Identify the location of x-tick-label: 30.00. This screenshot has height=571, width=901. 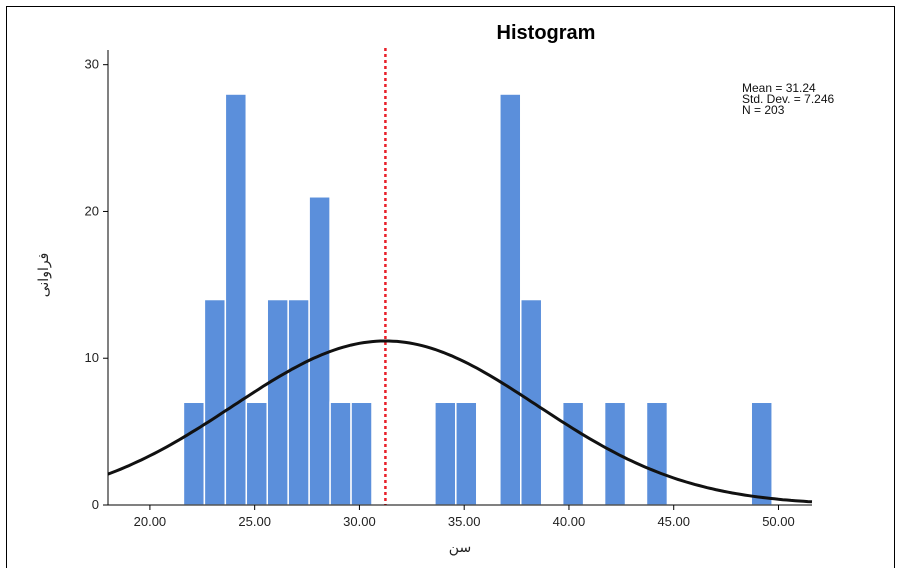
(359, 521).